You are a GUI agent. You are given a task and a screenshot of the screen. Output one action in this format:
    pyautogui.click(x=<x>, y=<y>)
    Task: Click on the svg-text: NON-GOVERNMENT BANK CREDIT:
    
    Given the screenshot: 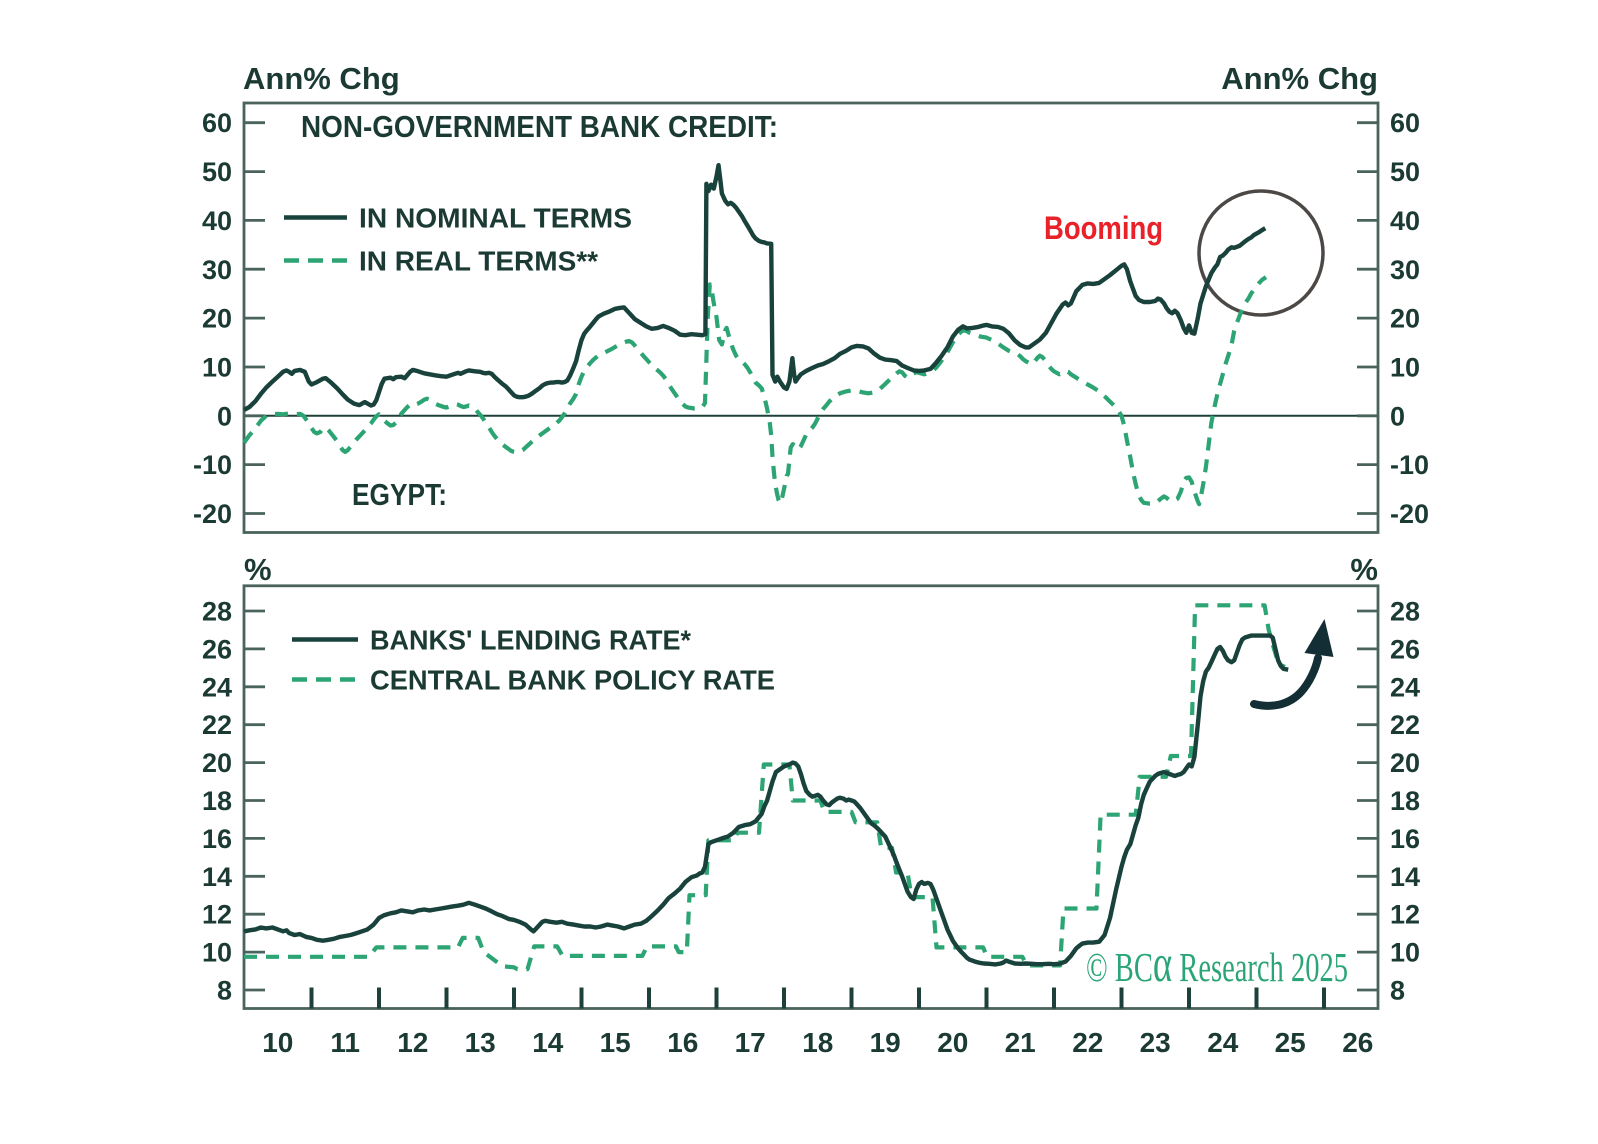 What is the action you would take?
    pyautogui.click(x=539, y=126)
    